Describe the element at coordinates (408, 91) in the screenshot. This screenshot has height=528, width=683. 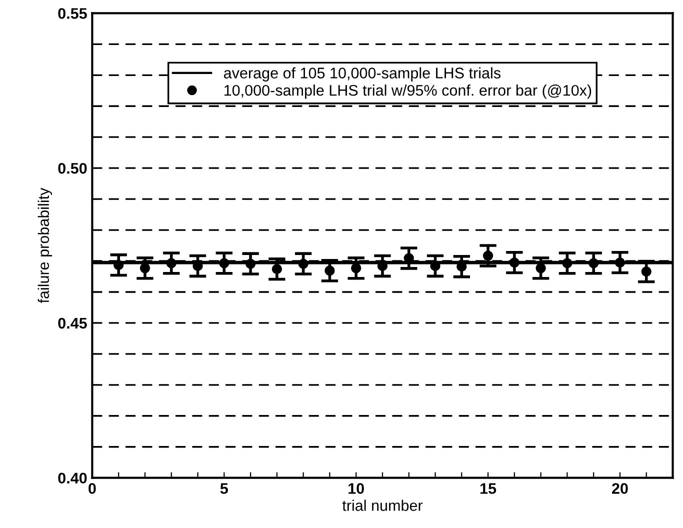
I see `legend-label: 10,000-sample LHS trial w/95% conf. error bar (@10x)` at that location.